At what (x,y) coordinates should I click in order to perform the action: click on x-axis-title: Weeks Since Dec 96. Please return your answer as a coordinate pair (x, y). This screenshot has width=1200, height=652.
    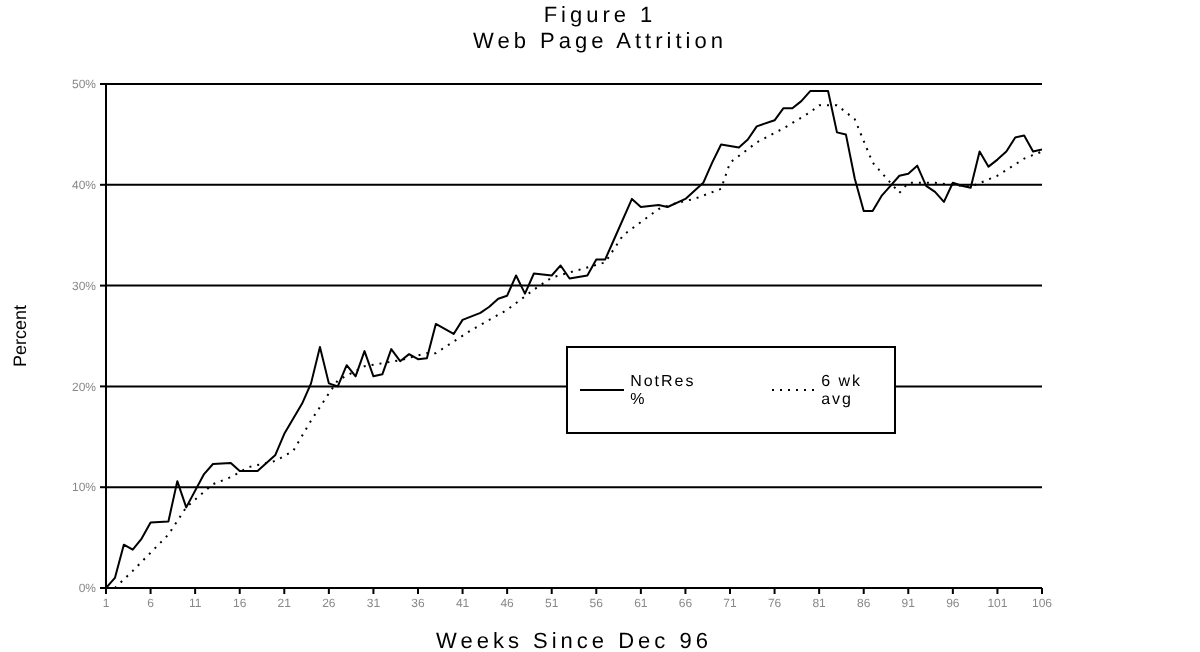
    Looking at the image, I should click on (574, 641).